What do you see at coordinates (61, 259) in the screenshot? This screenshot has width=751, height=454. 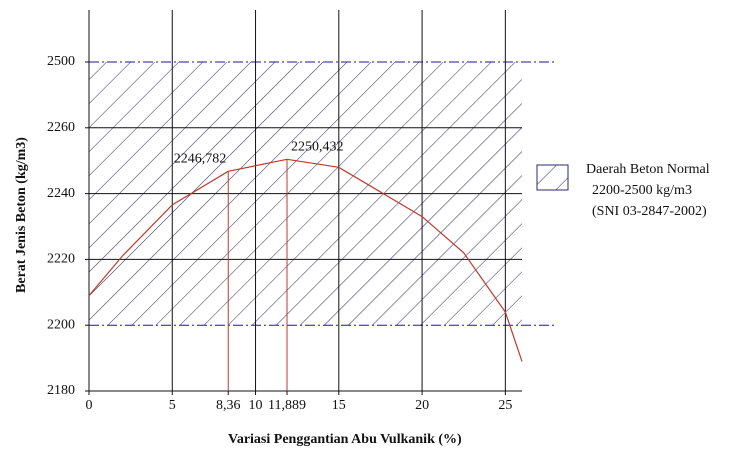 I see `y-tick-label: 2220` at bounding box center [61, 259].